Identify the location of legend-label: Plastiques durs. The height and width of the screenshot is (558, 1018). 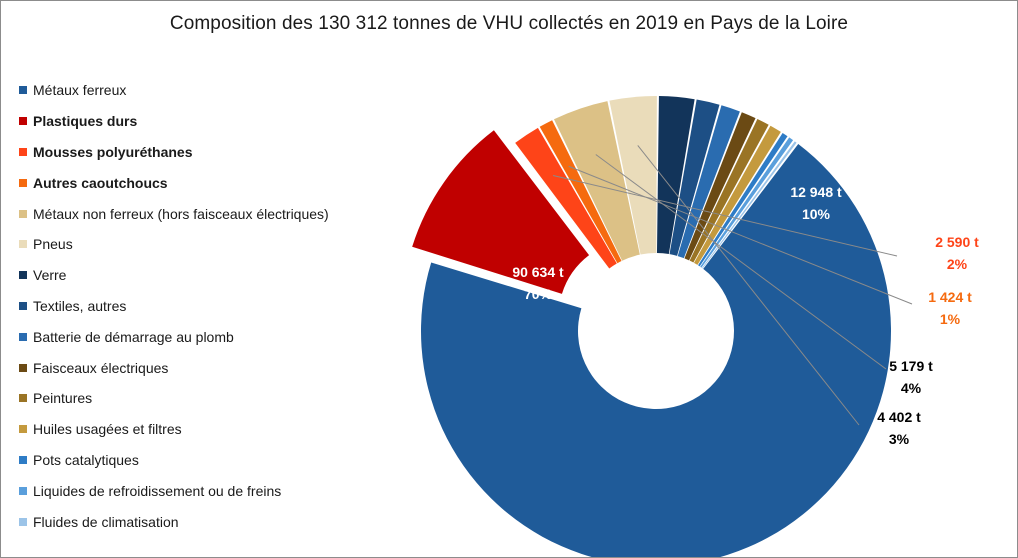
(85, 121).